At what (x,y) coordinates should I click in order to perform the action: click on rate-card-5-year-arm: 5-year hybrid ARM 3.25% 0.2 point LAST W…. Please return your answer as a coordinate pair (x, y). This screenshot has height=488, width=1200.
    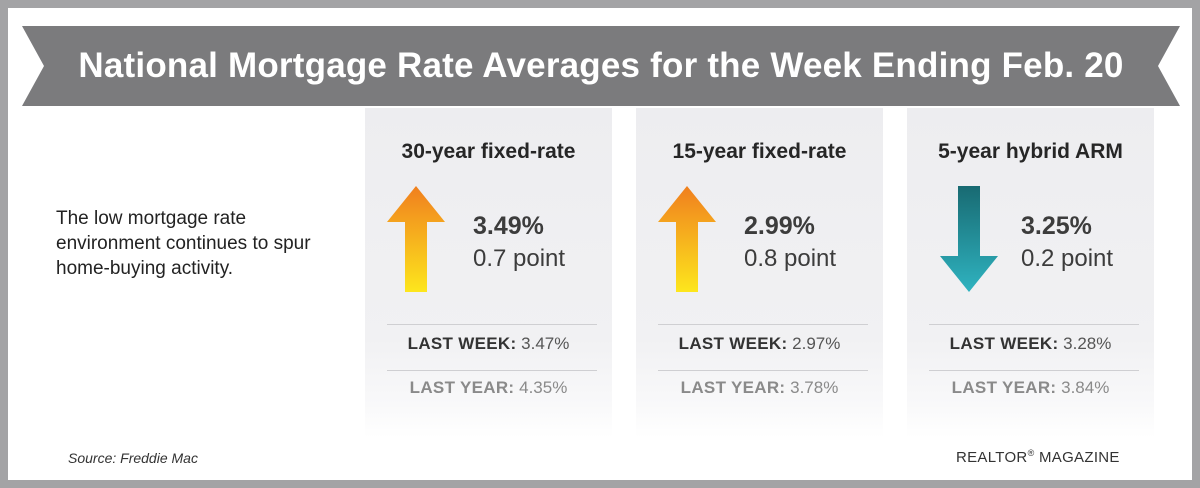
    Looking at the image, I should click on (1030, 273).